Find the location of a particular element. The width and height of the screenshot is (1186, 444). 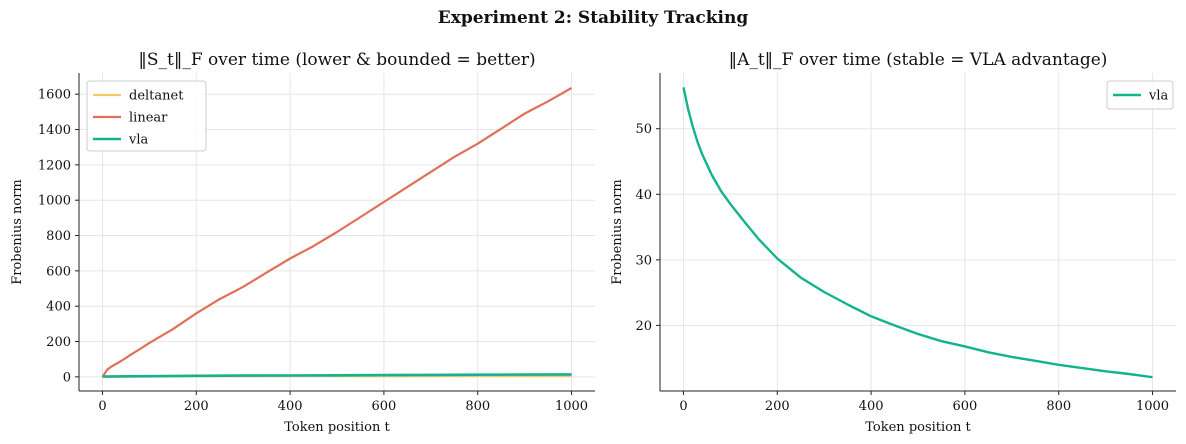

series-line-vla is located at coordinates (337, 375).